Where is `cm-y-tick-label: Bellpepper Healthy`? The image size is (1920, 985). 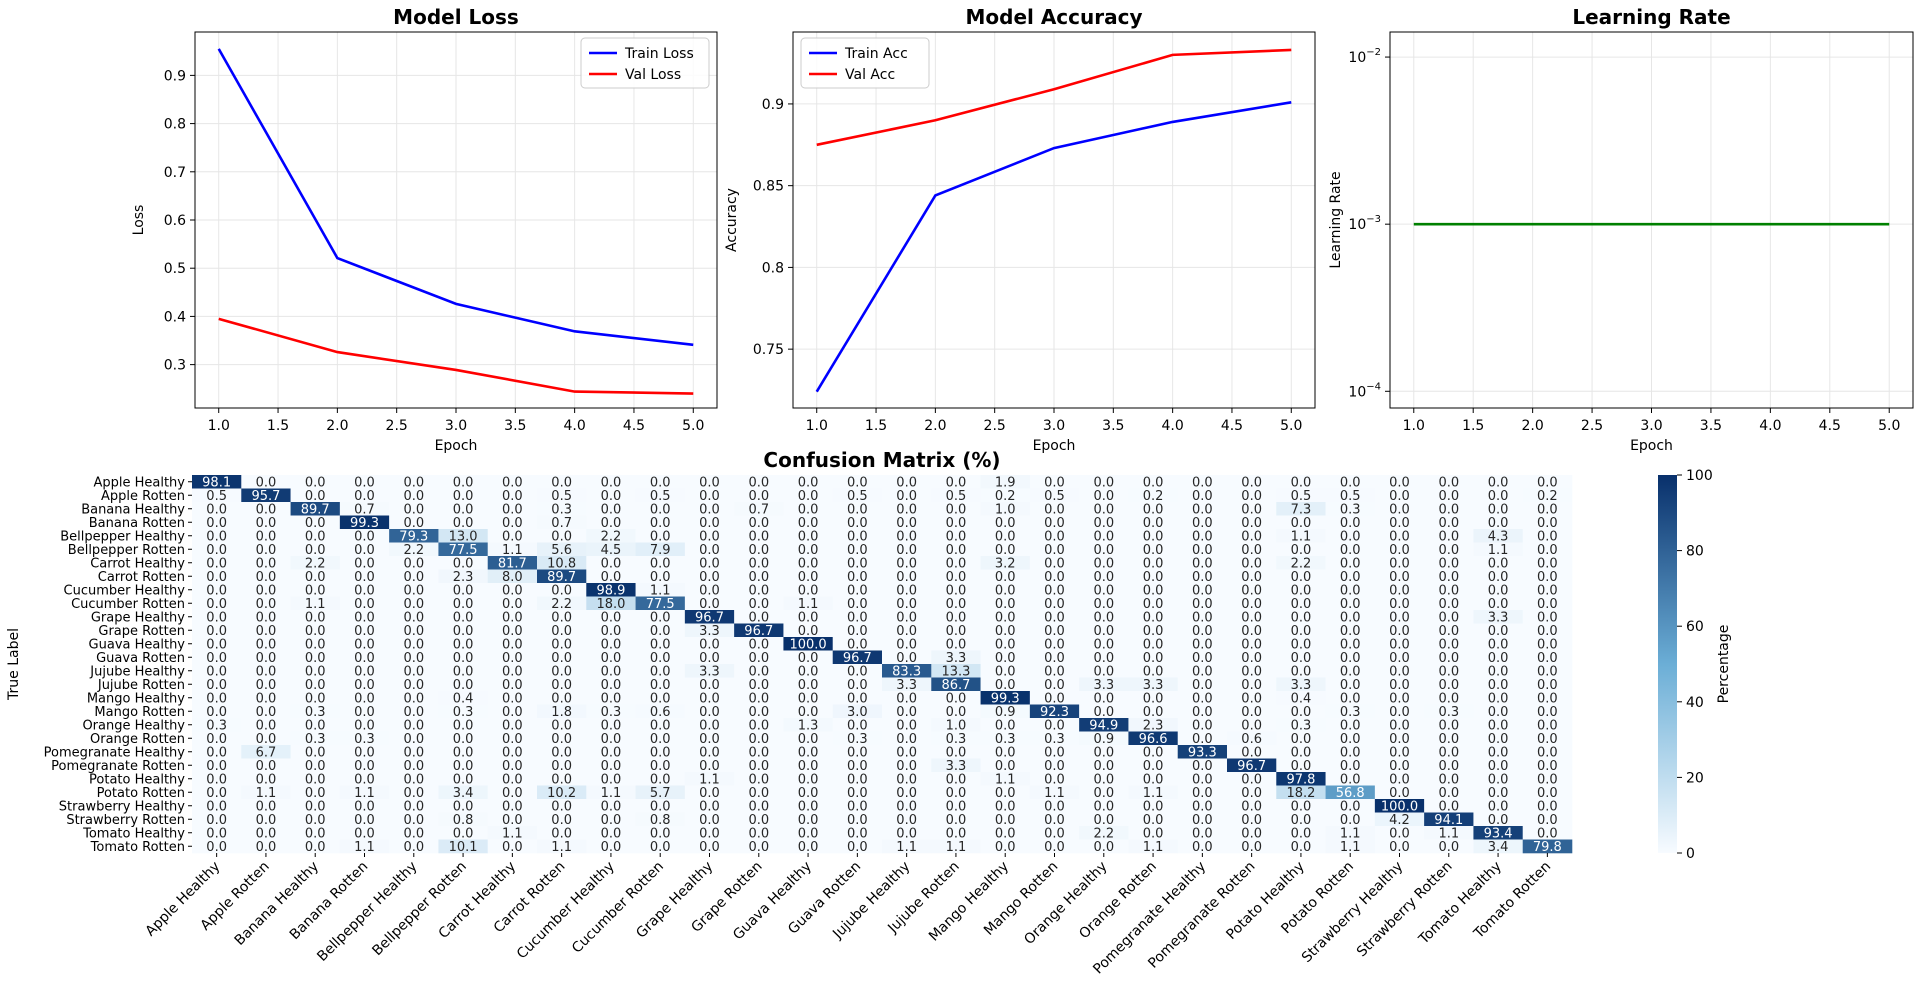
cm-y-tick-label: Bellpepper Healthy is located at coordinates (122, 536).